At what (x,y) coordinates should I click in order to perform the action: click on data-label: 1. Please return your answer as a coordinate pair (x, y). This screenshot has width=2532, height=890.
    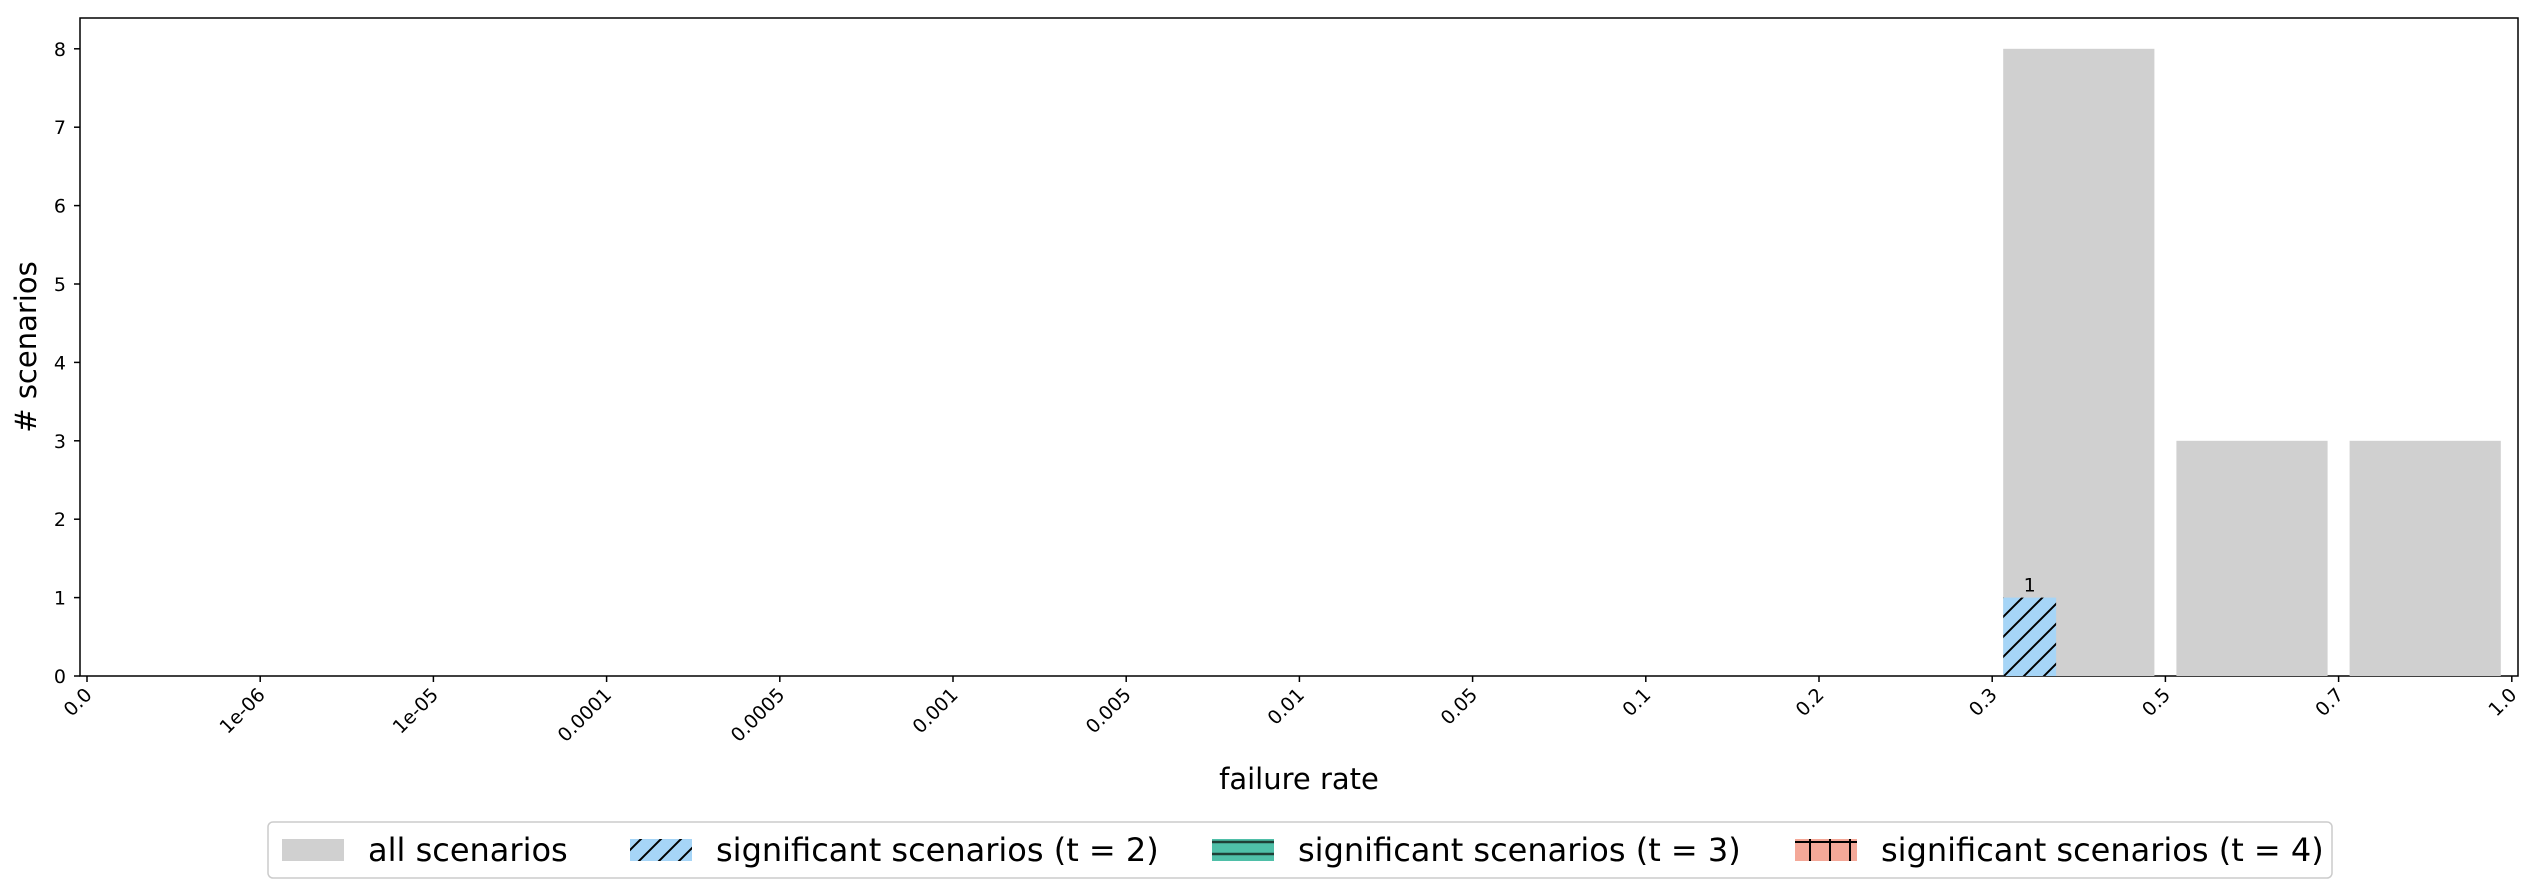
    Looking at the image, I should click on (2030, 586).